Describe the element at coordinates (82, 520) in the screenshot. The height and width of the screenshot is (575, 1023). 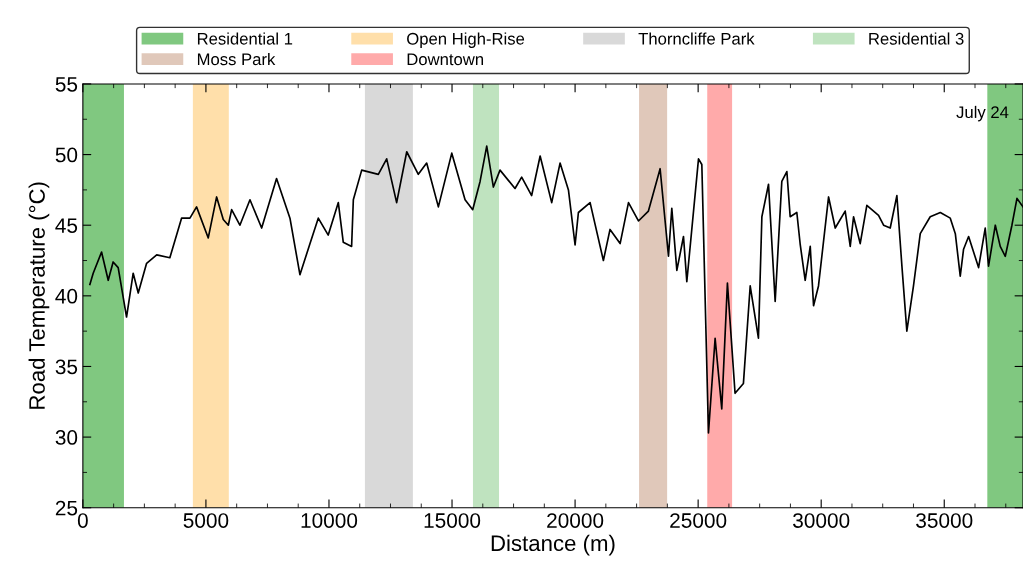
I see `x-tick-label: 0` at that location.